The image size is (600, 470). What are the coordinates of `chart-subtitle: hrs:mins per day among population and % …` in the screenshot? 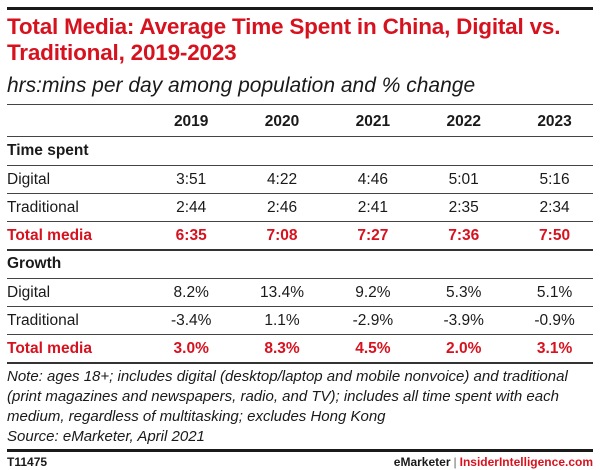 It's located at (241, 85).